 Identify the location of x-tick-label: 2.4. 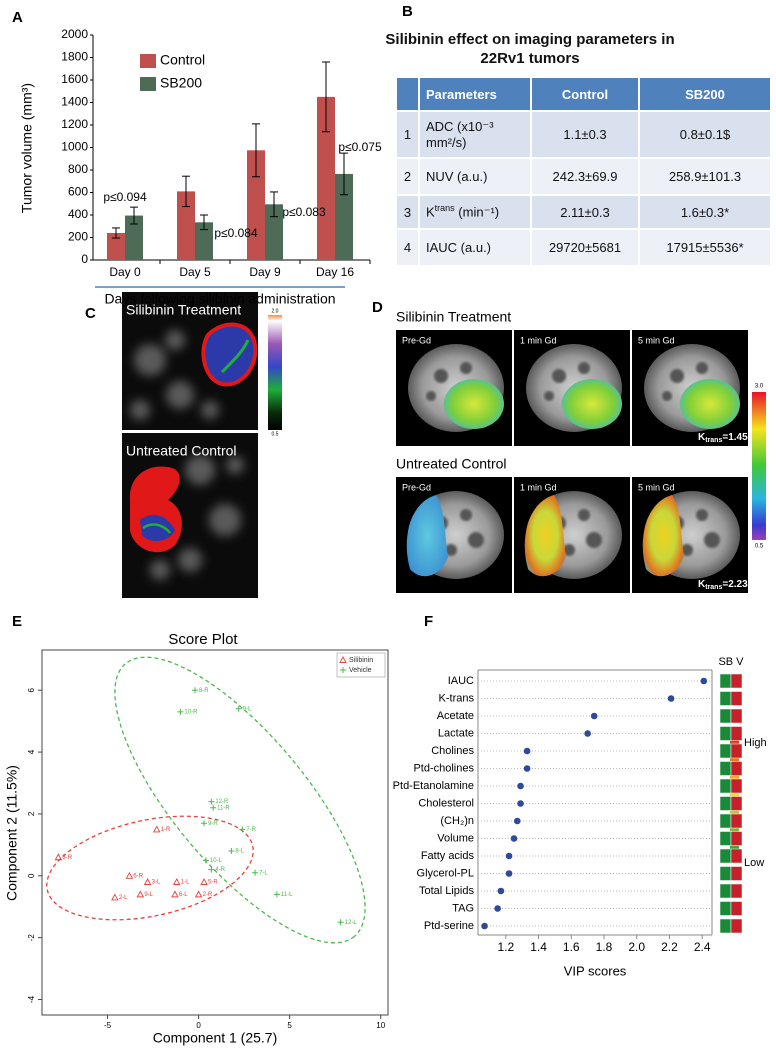
(702, 947).